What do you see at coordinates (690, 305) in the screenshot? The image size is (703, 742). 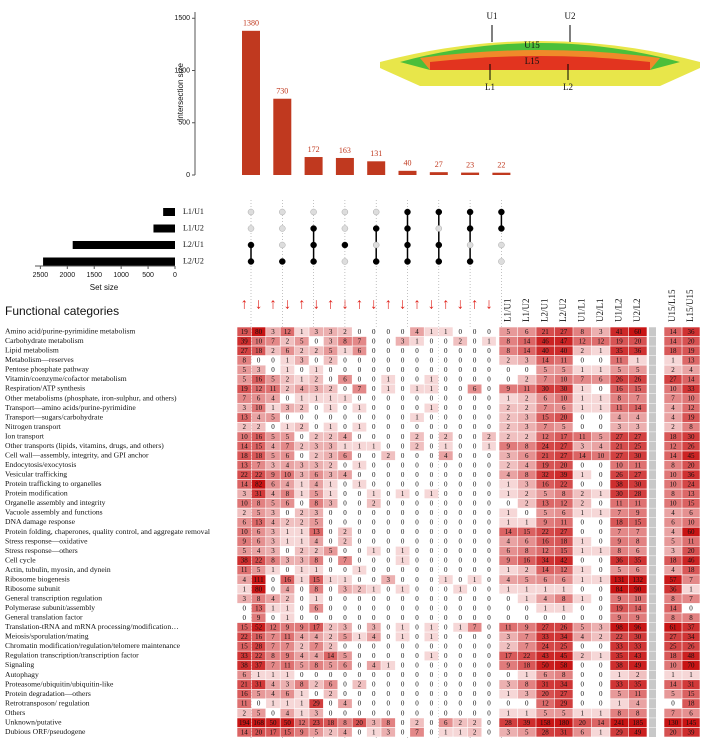 I see `column-header: L15/U15` at bounding box center [690, 305].